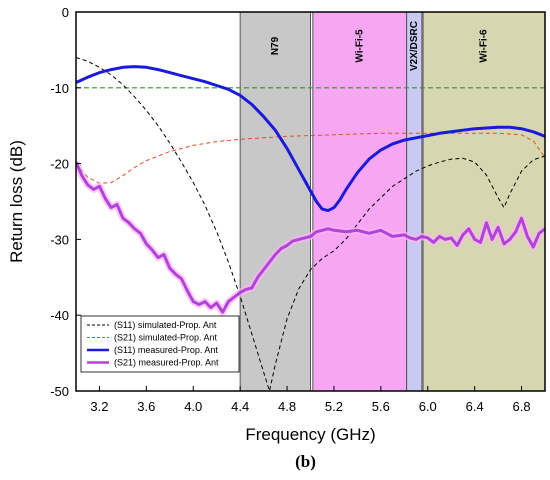  Describe the element at coordinates (59, 315) in the screenshot. I see `y-tick-label-1: -40` at that location.